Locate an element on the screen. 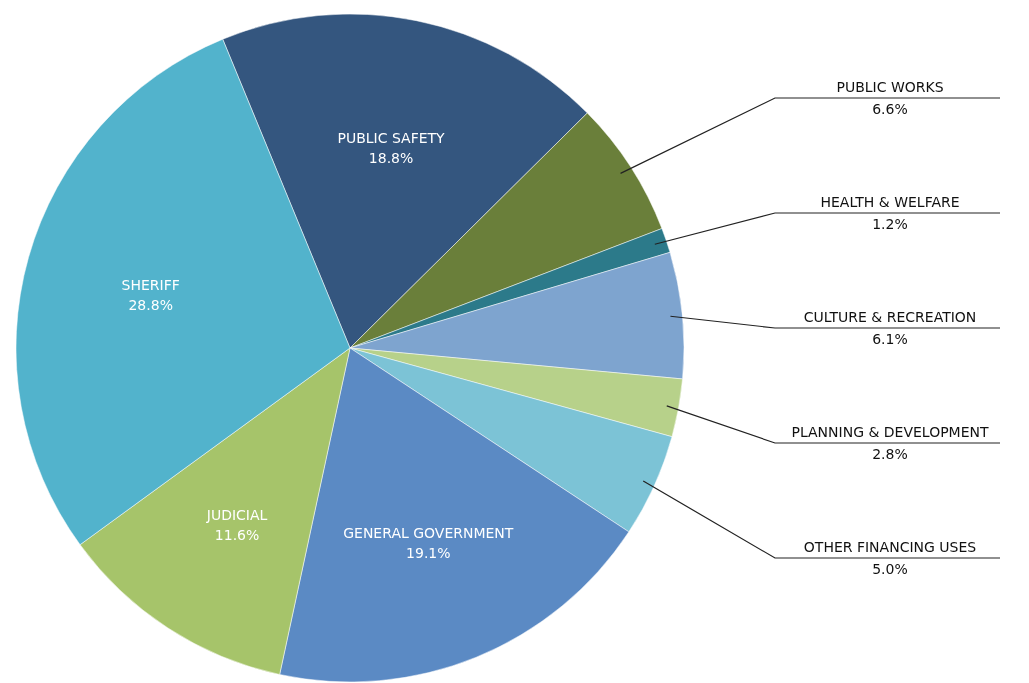 The image size is (1029, 683). data-label: 1.2% is located at coordinates (890, 224).